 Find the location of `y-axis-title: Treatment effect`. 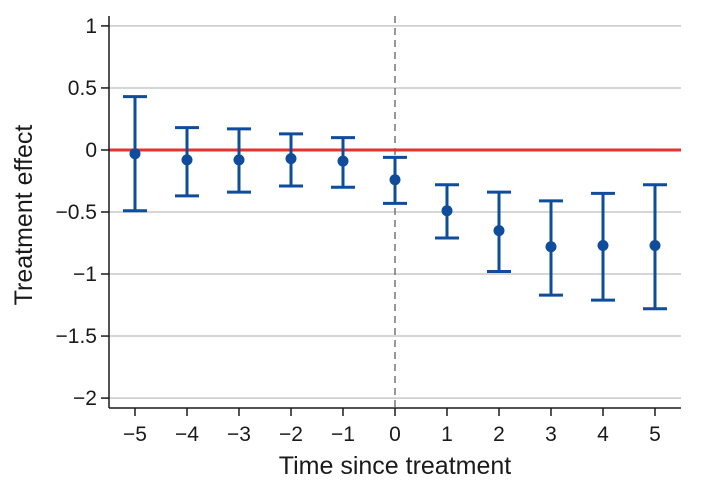

y-axis-title: Treatment effect is located at coordinates (24, 215).